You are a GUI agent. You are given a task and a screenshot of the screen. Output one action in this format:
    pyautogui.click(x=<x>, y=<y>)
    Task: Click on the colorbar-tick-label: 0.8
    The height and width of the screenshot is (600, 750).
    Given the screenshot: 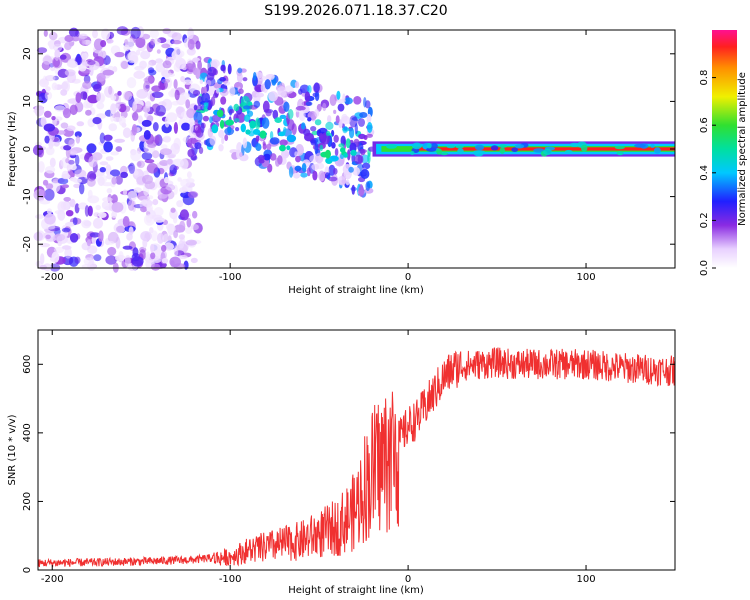 What is the action you would take?
    pyautogui.click(x=704, y=78)
    